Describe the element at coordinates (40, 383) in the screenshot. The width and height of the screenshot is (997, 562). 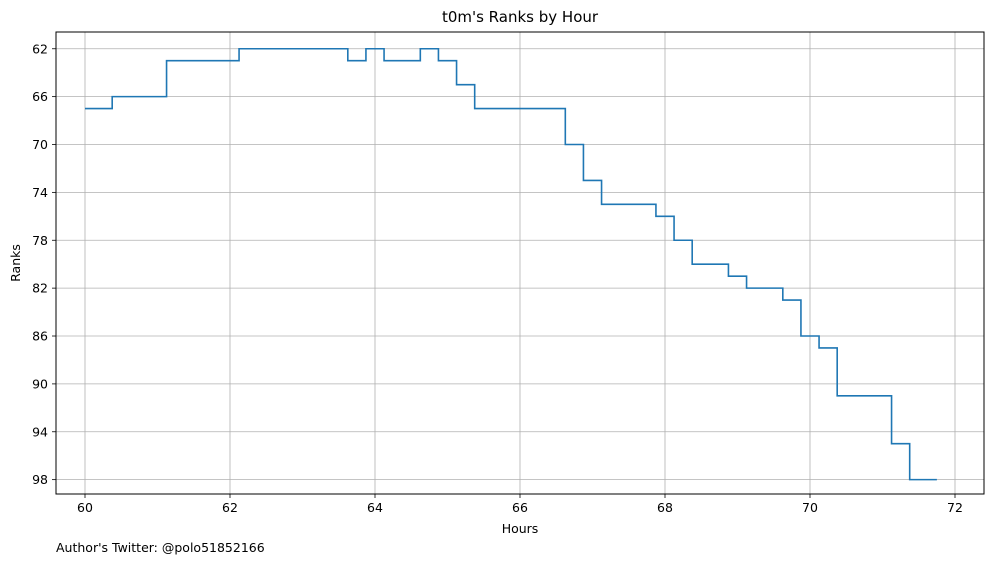
I see `y-tick-label: 90` at that location.